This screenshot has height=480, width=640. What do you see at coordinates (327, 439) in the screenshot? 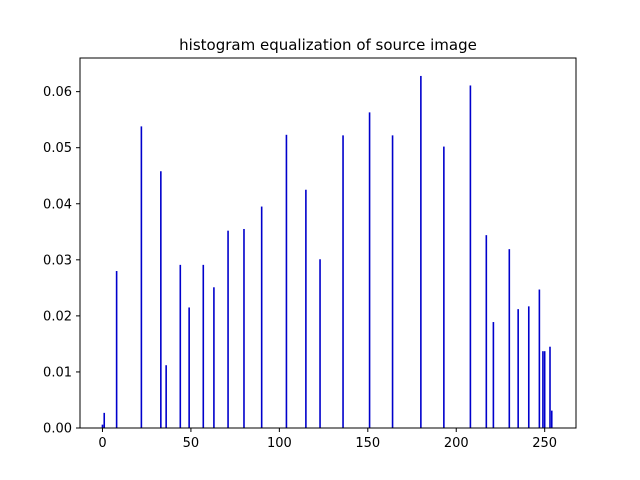
I see `x-axis: 0 50 100 150 200 250` at bounding box center [327, 439].